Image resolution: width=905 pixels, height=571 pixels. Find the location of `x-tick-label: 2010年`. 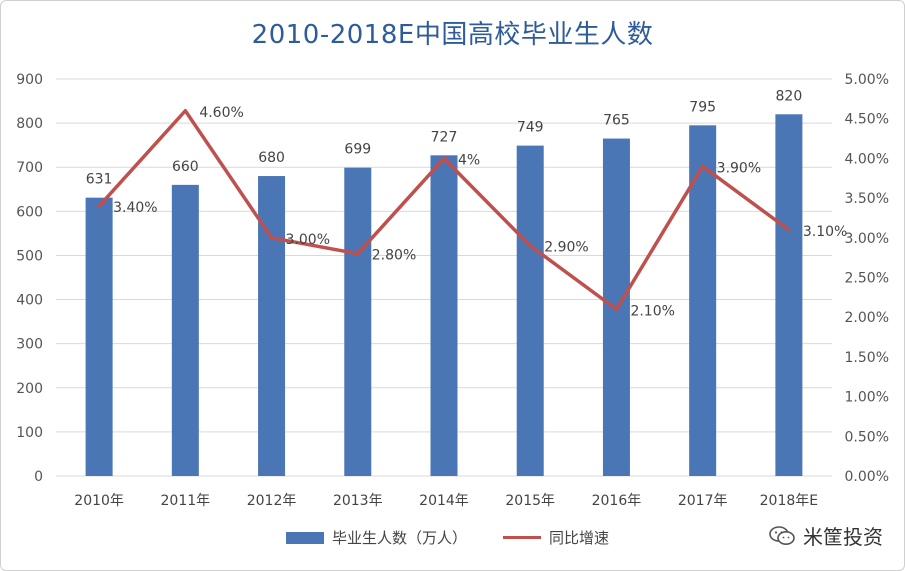

x-tick-label: 2010年 is located at coordinates (99, 501).